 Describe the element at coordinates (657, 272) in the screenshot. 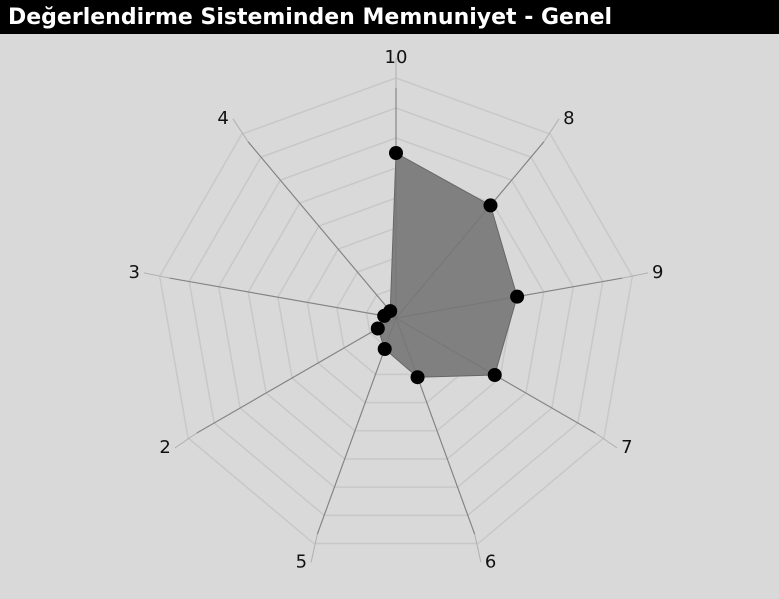

I see `axis-label: 9` at that location.